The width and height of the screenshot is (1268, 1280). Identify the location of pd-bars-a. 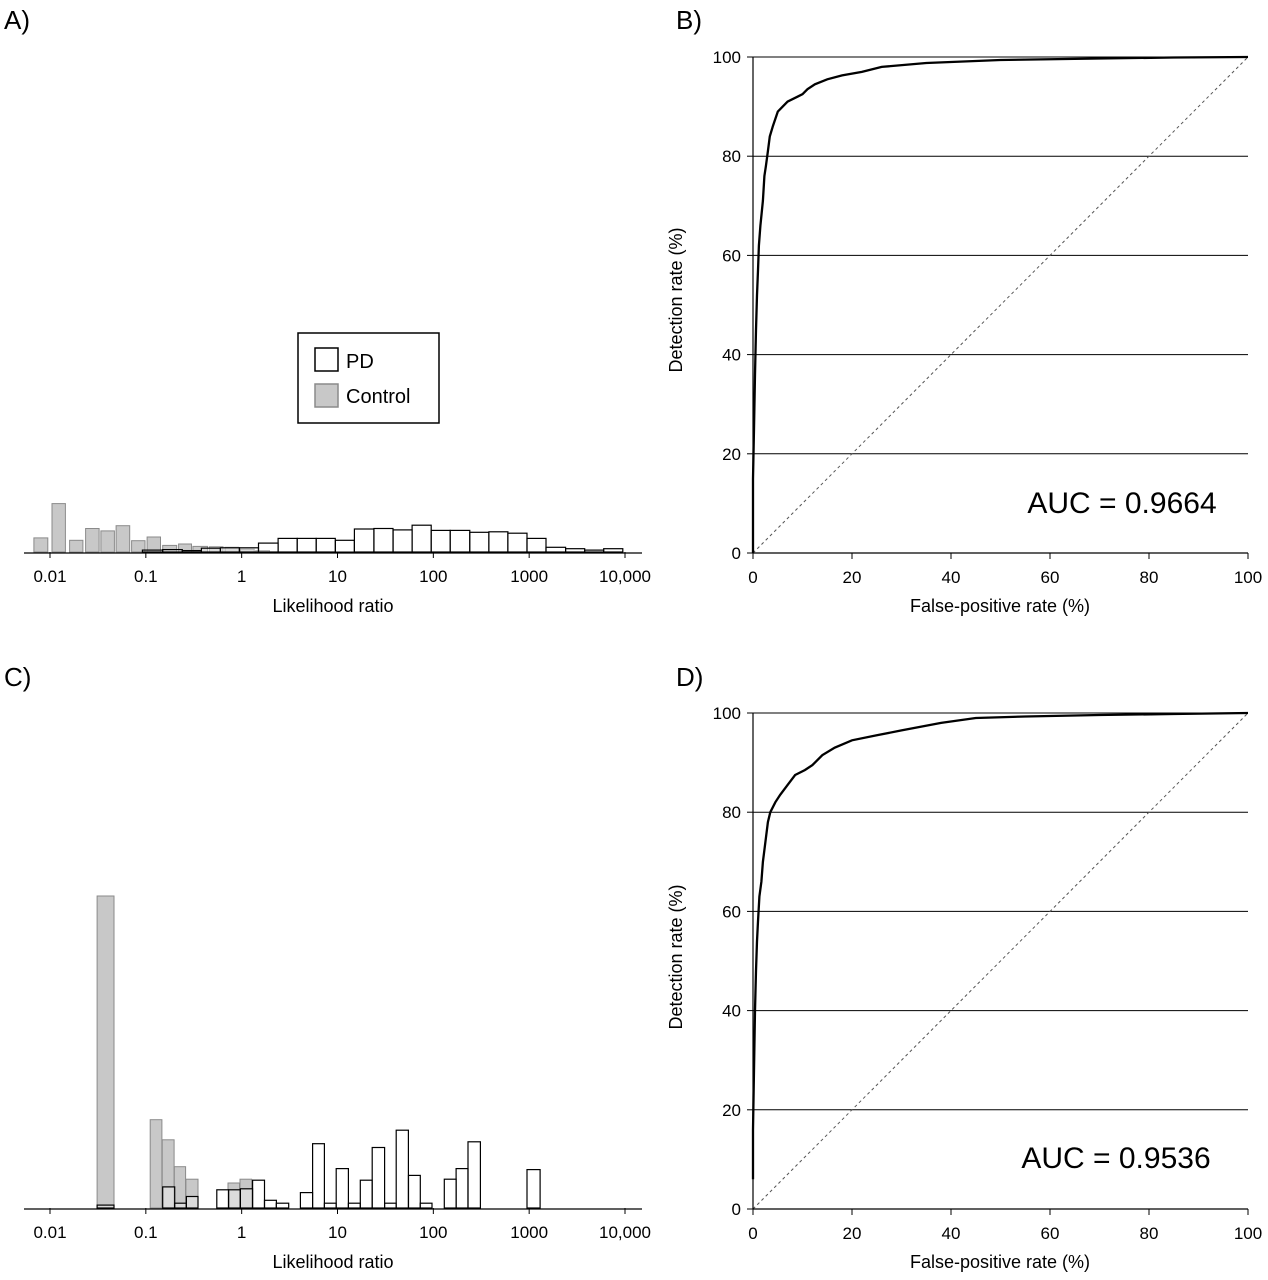
(382, 538).